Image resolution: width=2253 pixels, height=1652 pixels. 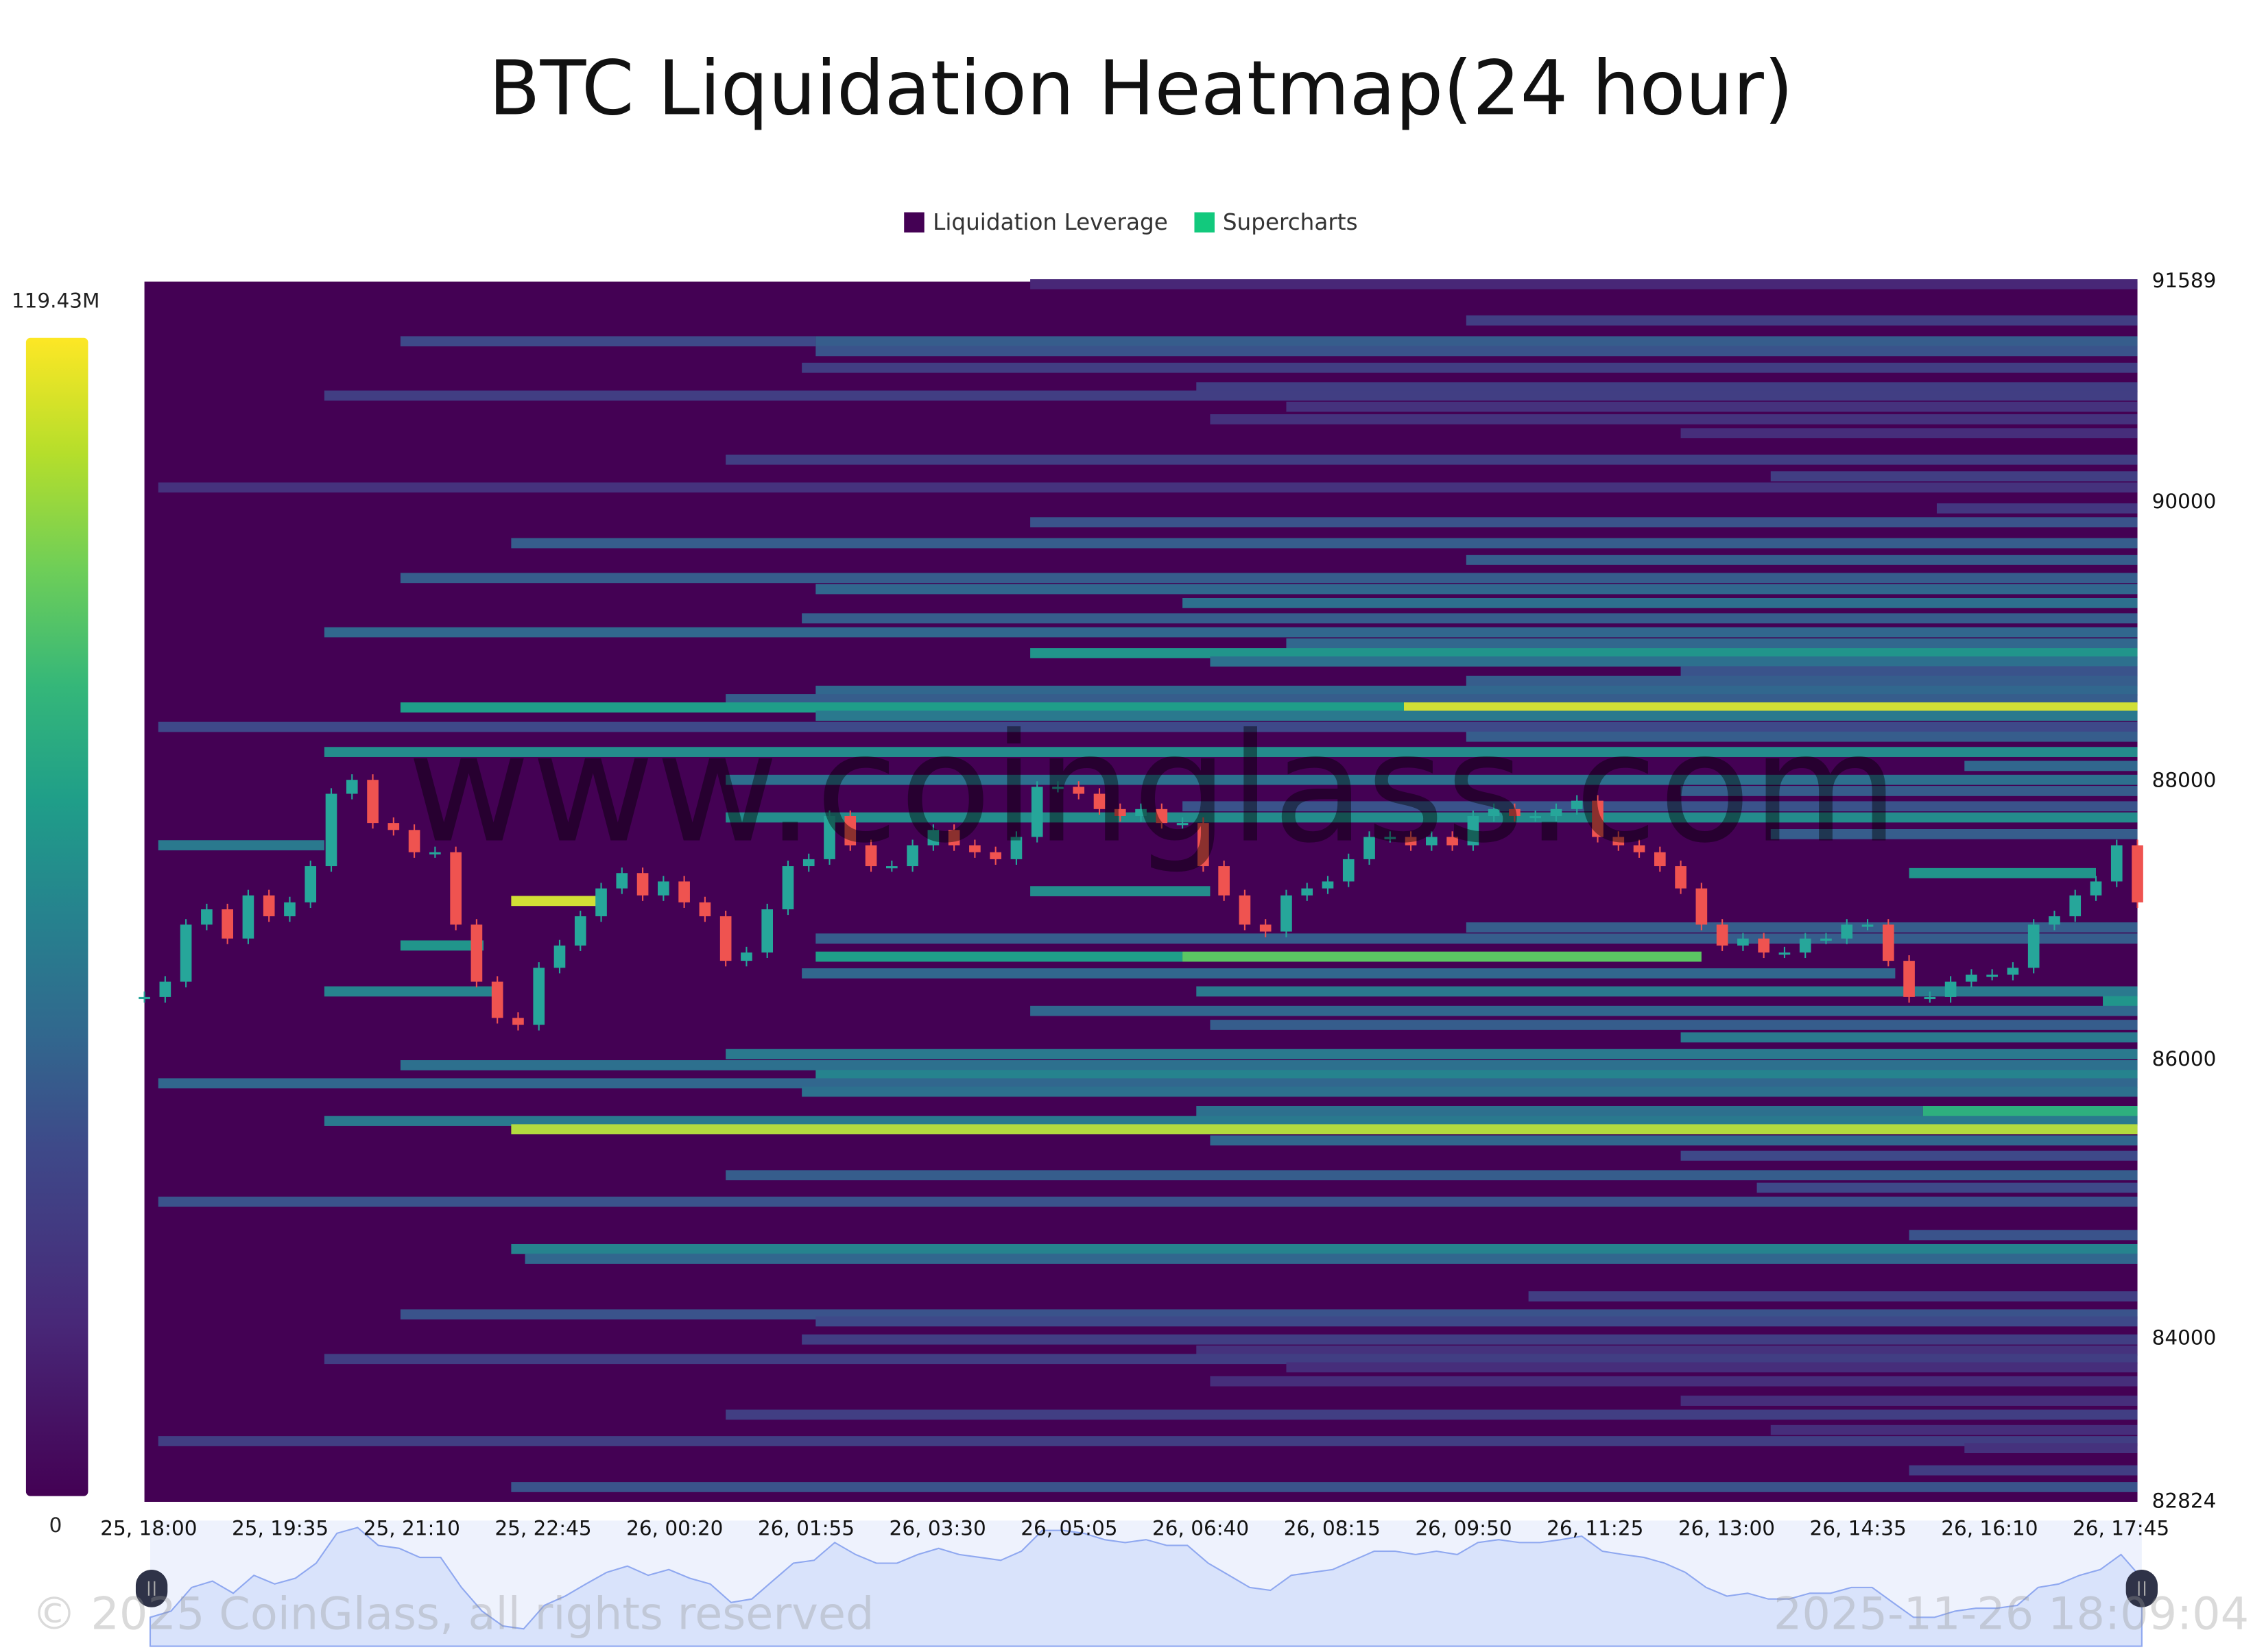 What do you see at coordinates (2141, 1588) in the screenshot?
I see `navigator-right-handle` at bounding box center [2141, 1588].